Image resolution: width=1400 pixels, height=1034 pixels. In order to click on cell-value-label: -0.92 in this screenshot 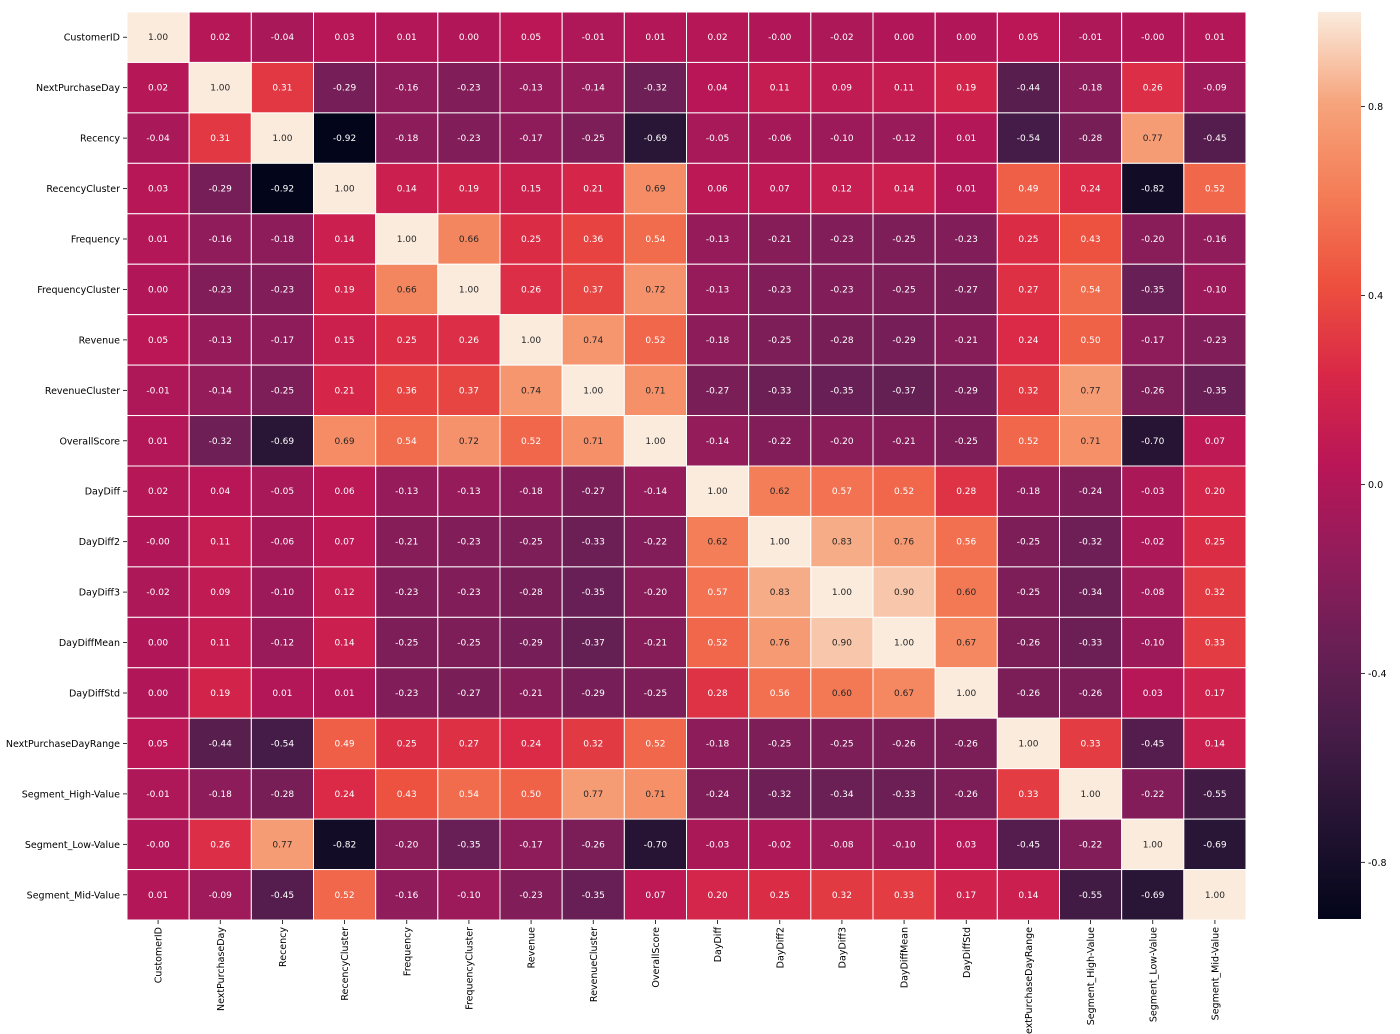, I will do `click(282, 190)`.